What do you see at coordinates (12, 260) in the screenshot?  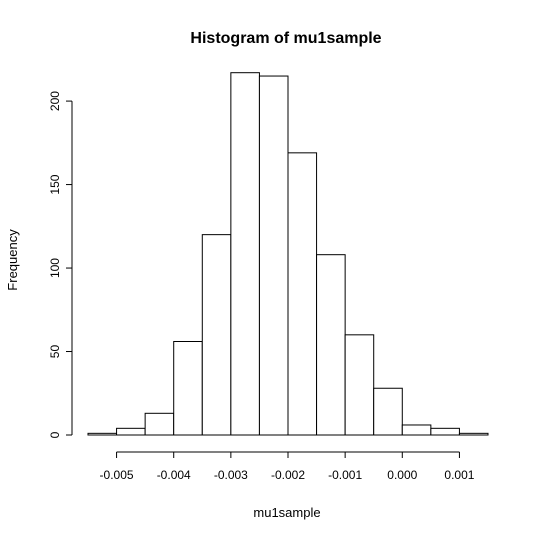 I see `y-axis-label: Frequency` at bounding box center [12, 260].